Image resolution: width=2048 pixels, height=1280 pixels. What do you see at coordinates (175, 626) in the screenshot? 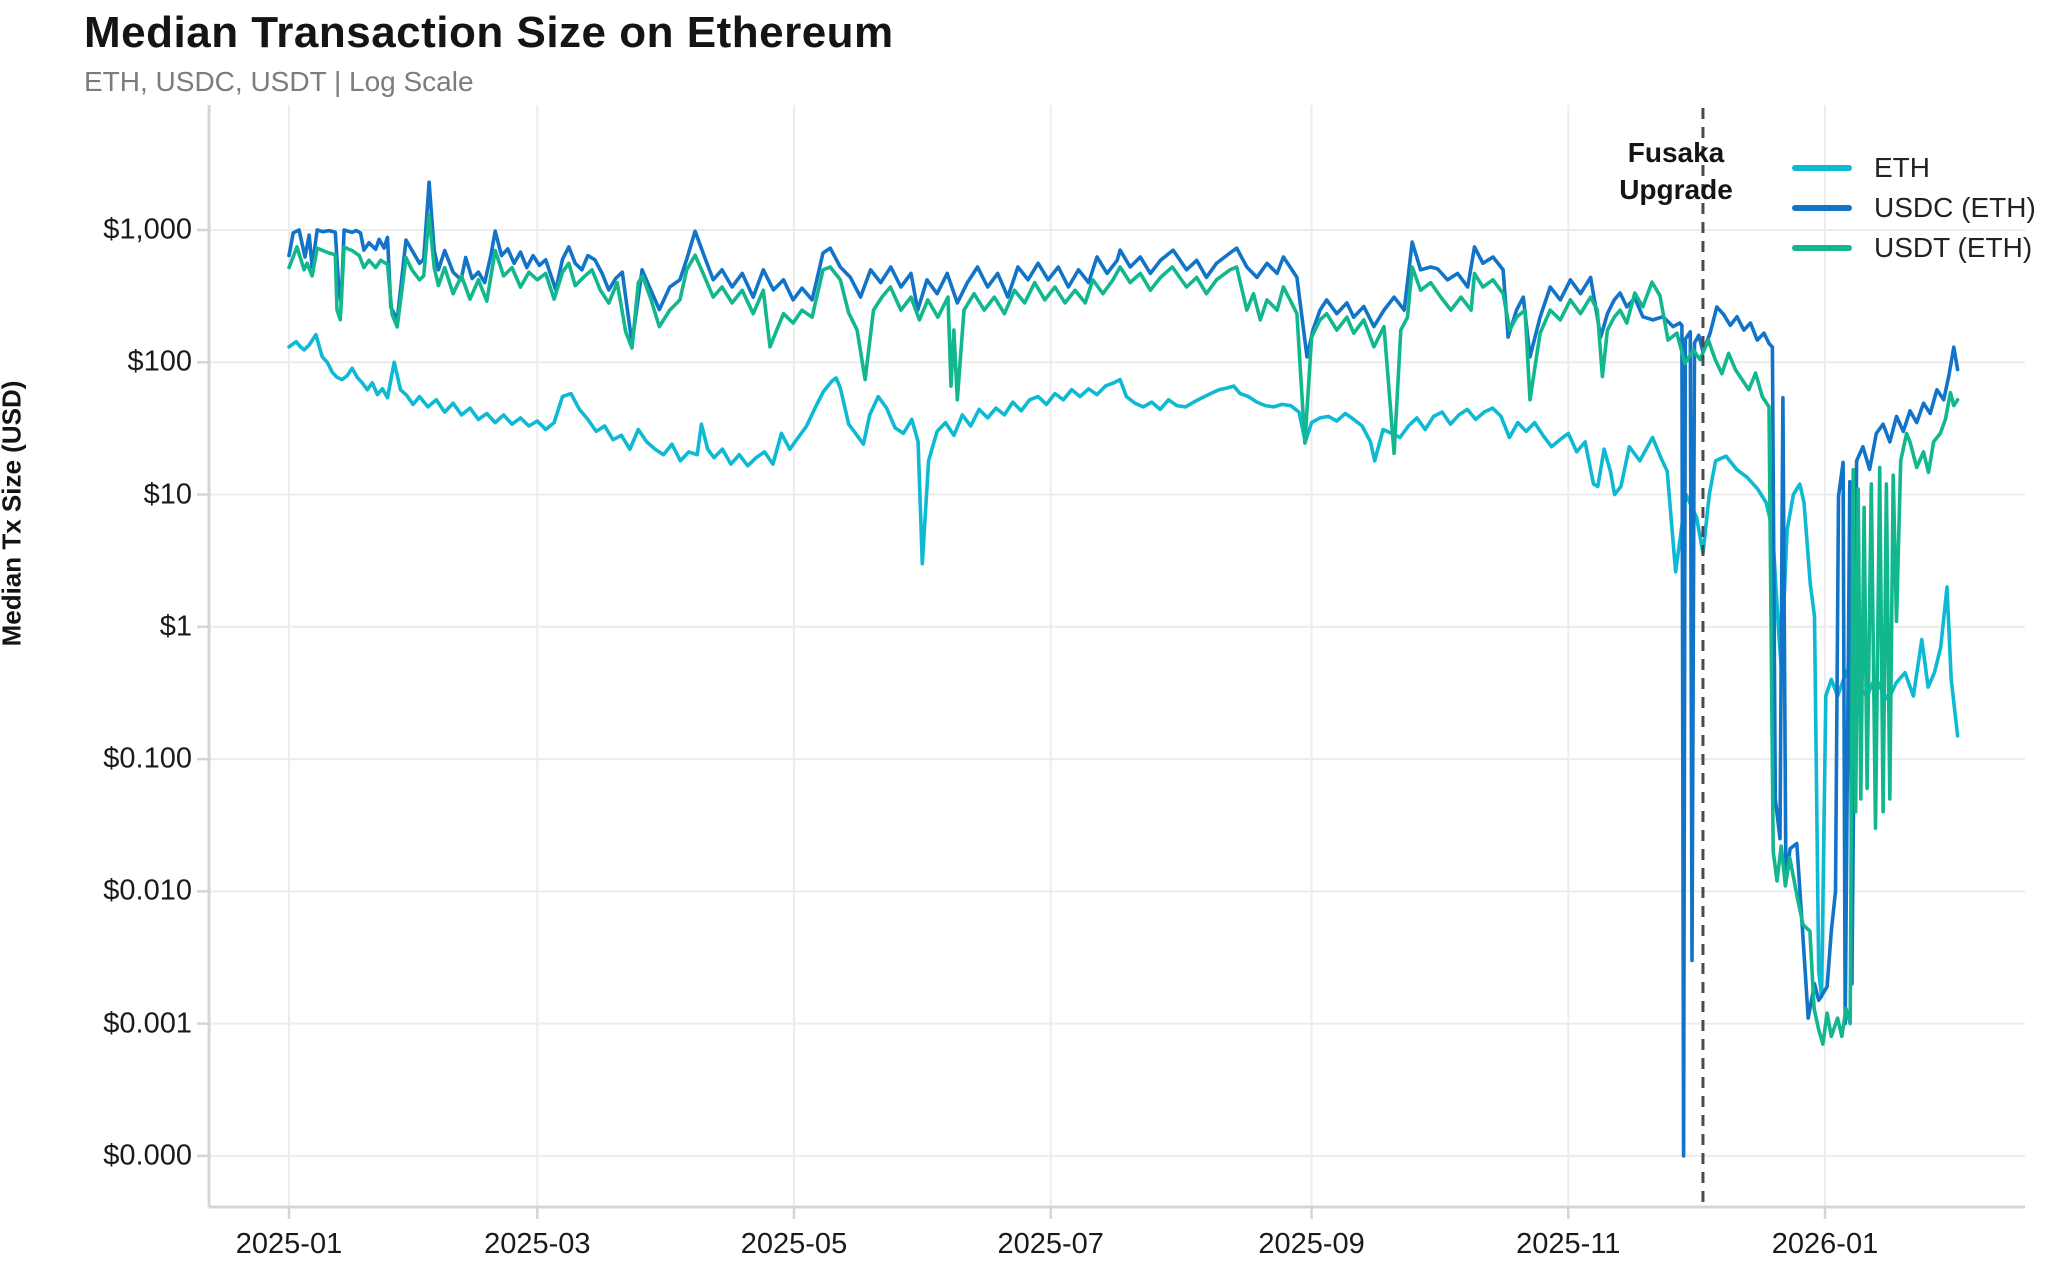
I see `y-tick-label: $1` at bounding box center [175, 626].